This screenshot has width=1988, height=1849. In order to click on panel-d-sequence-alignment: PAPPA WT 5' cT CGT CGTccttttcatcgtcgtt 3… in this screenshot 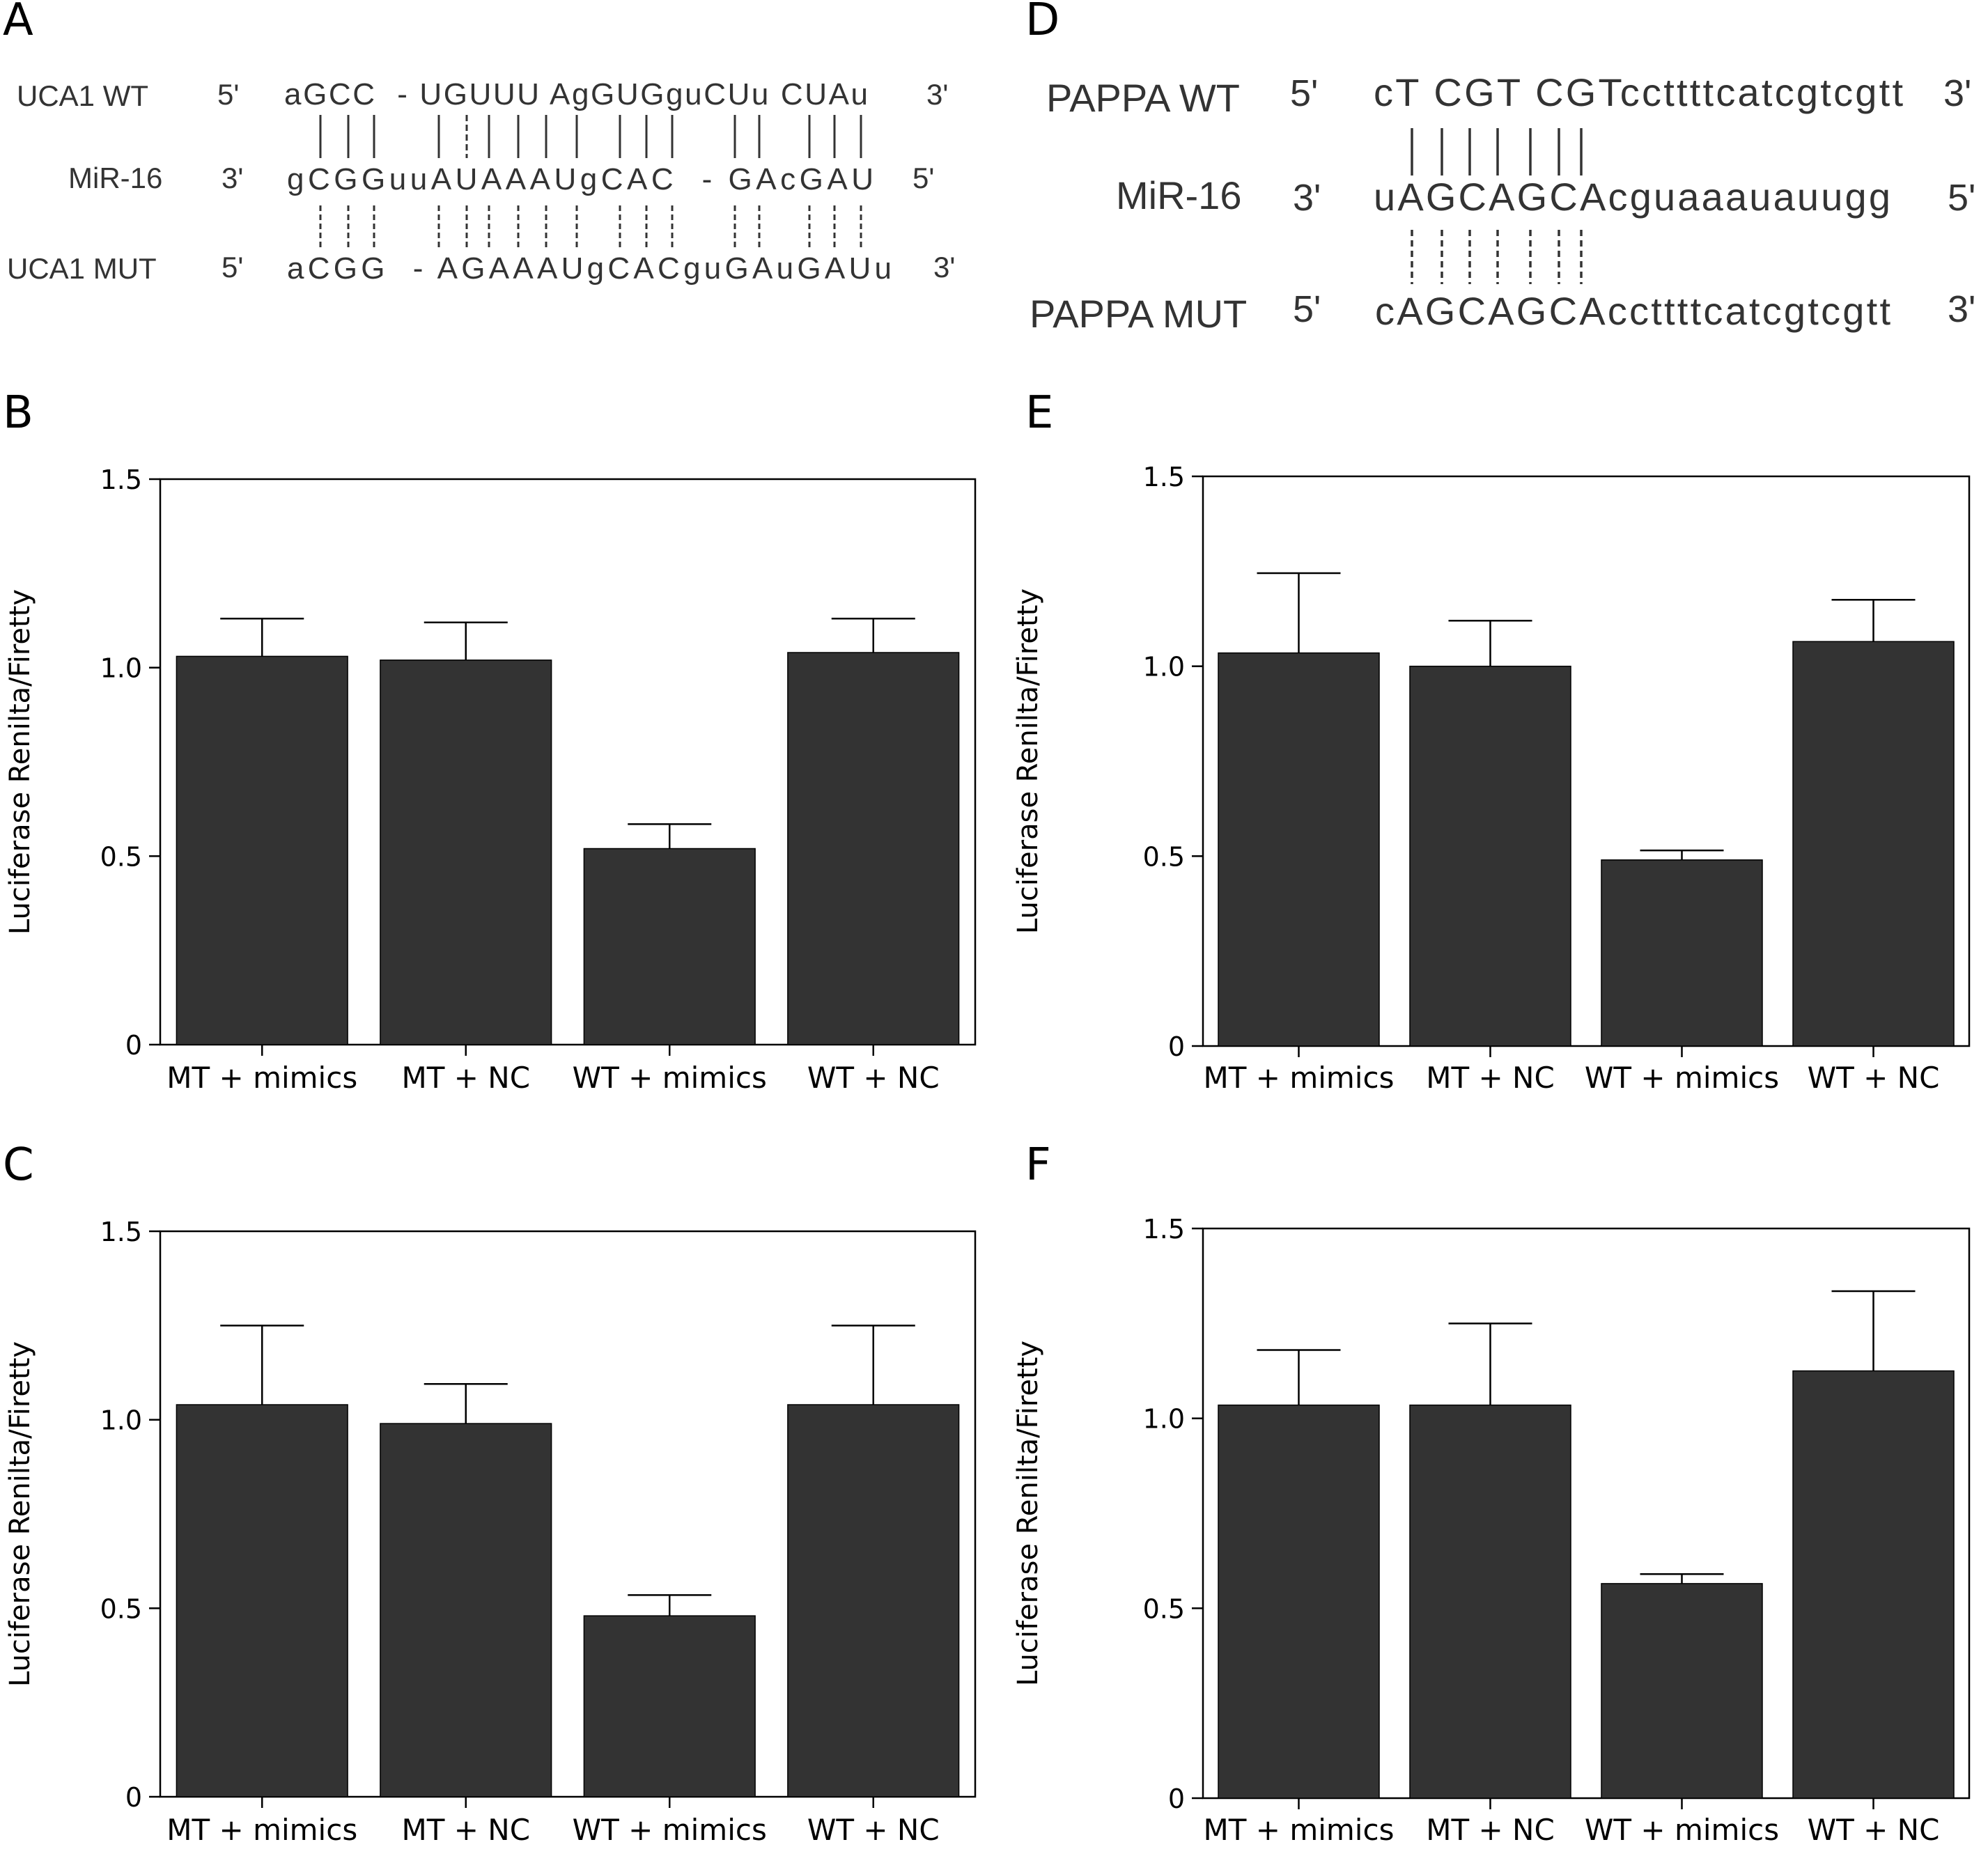, I will do `click(1502, 203)`.